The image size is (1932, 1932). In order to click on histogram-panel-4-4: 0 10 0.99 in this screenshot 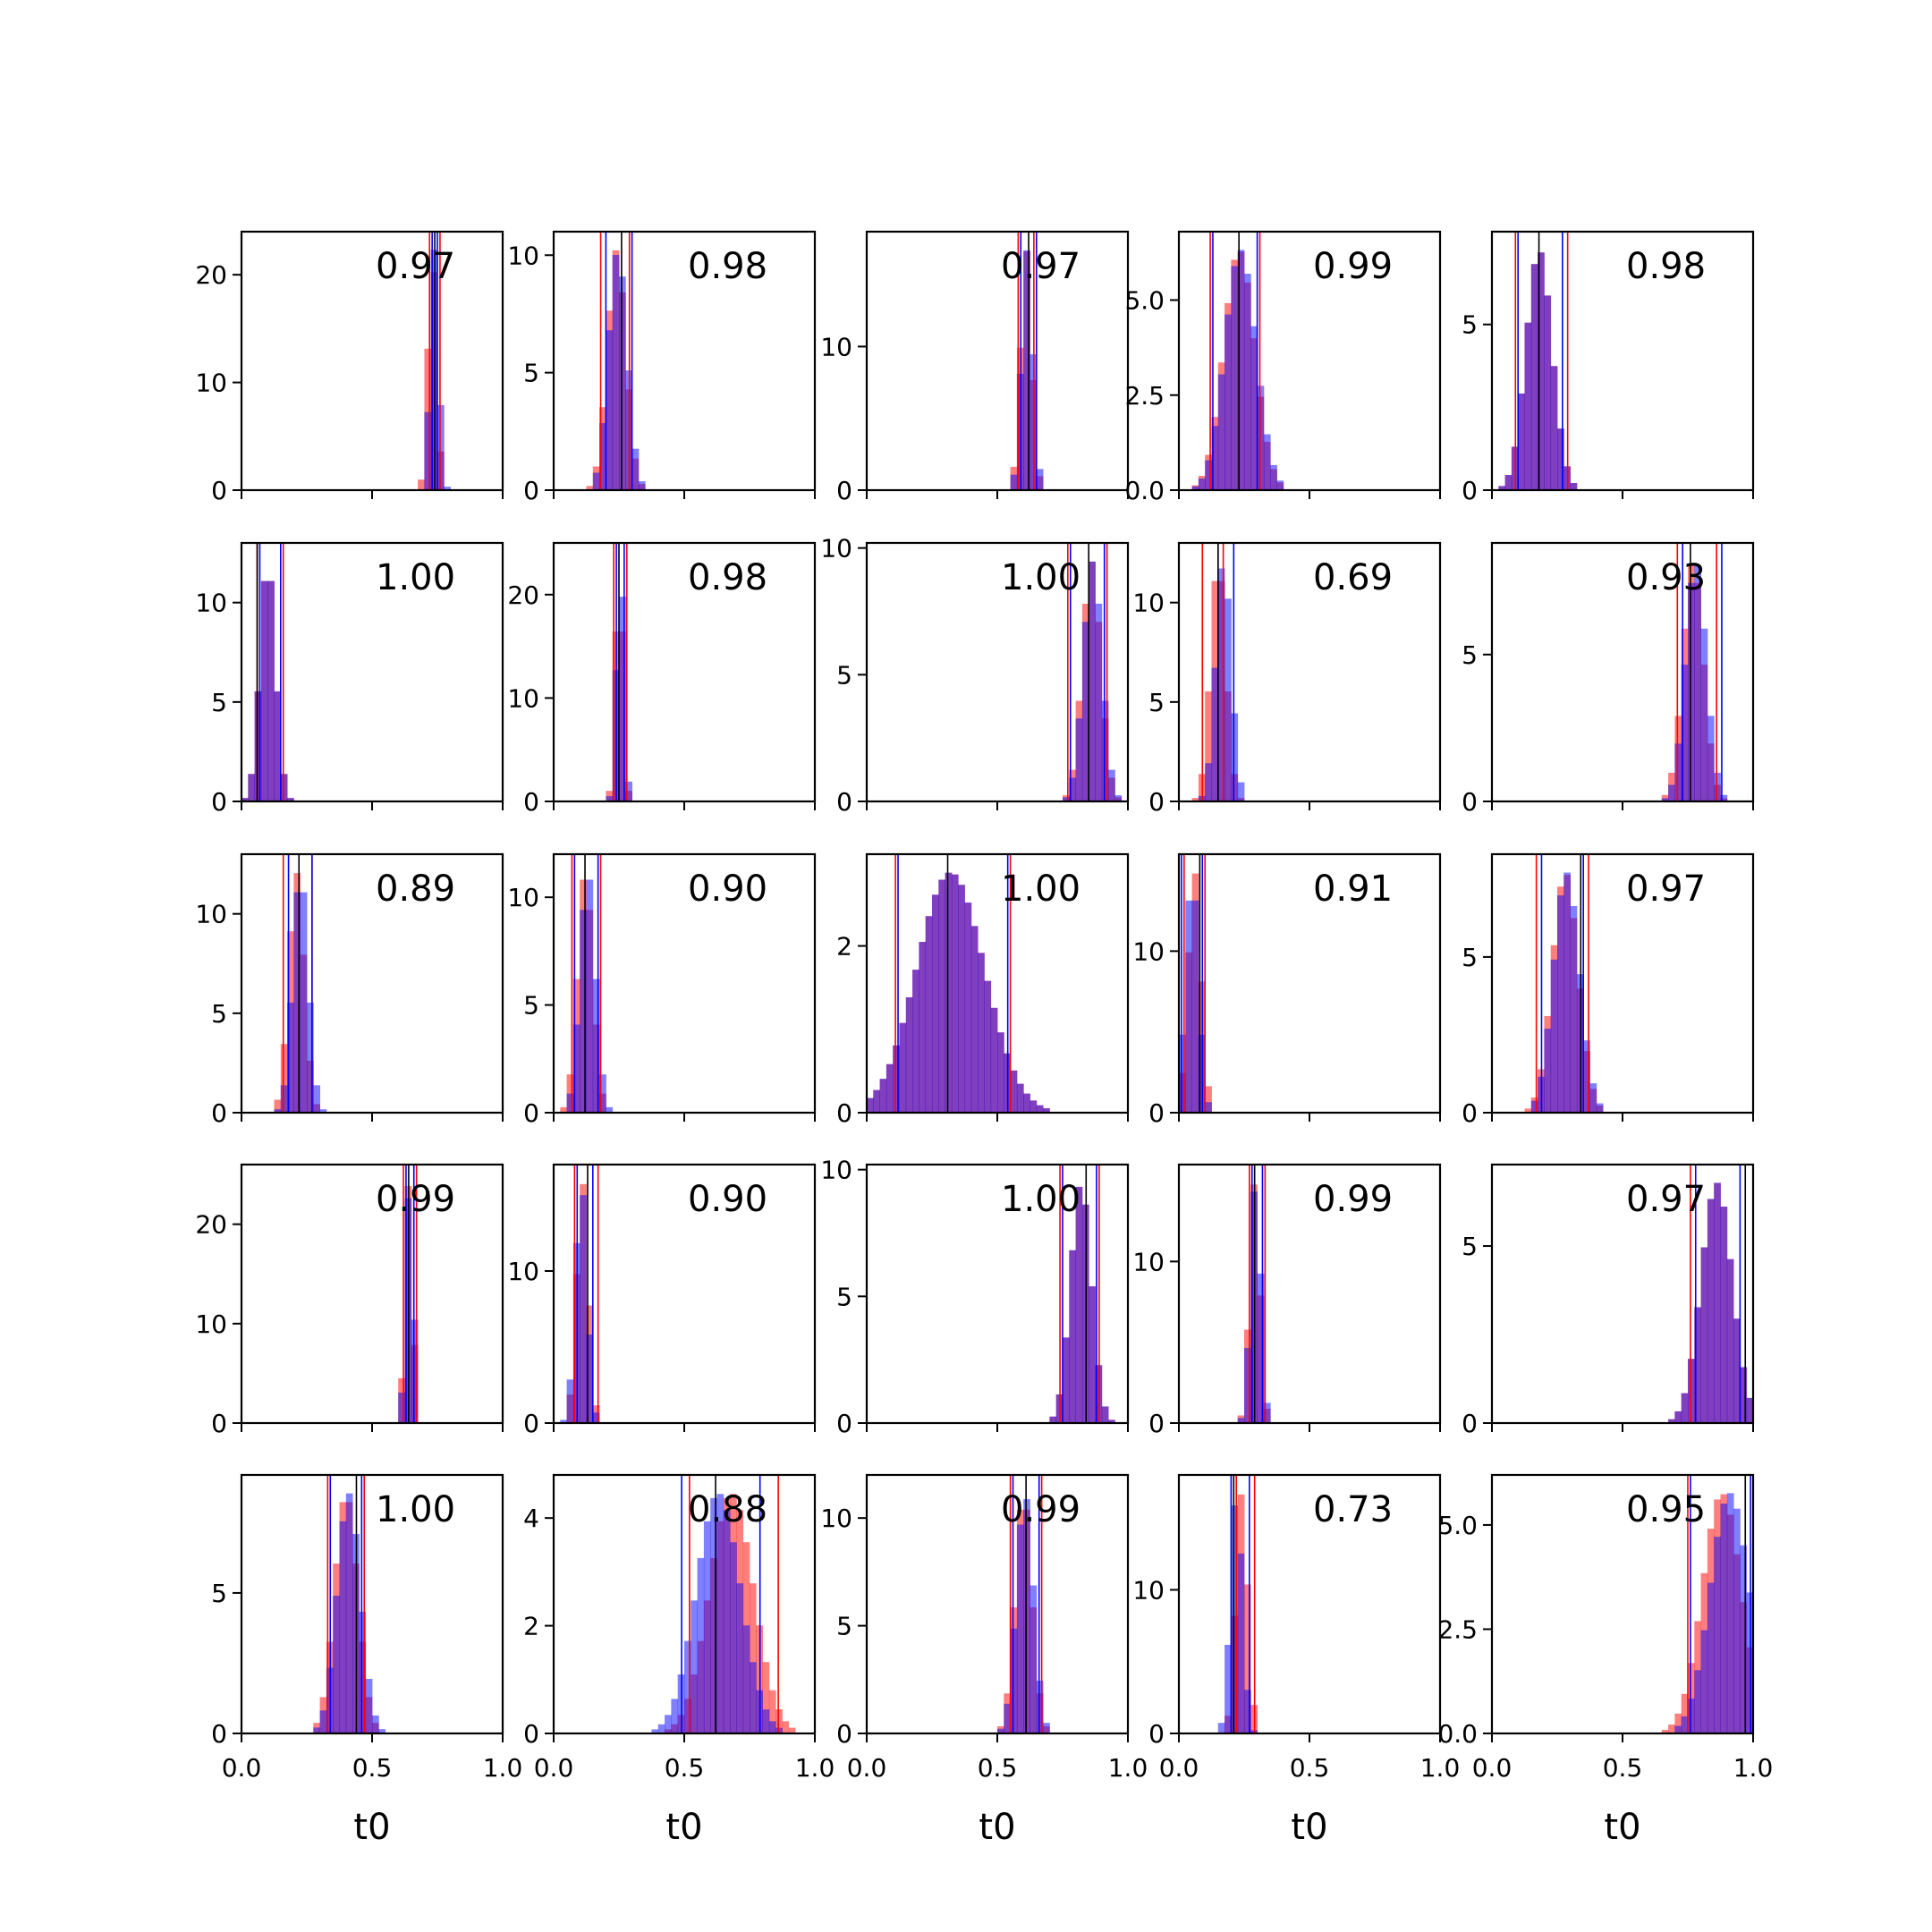, I will do `click(1287, 1300)`.